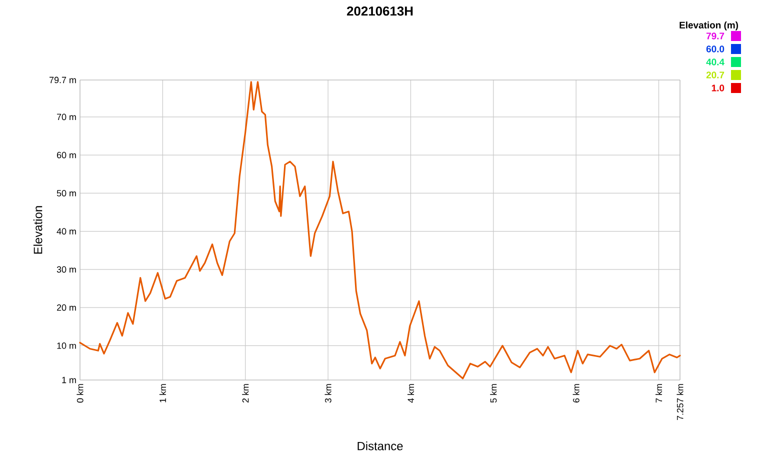 This screenshot has height=460, width=760. Describe the element at coordinates (162, 393) in the screenshot. I see `x-tick-label: 1 km` at that location.